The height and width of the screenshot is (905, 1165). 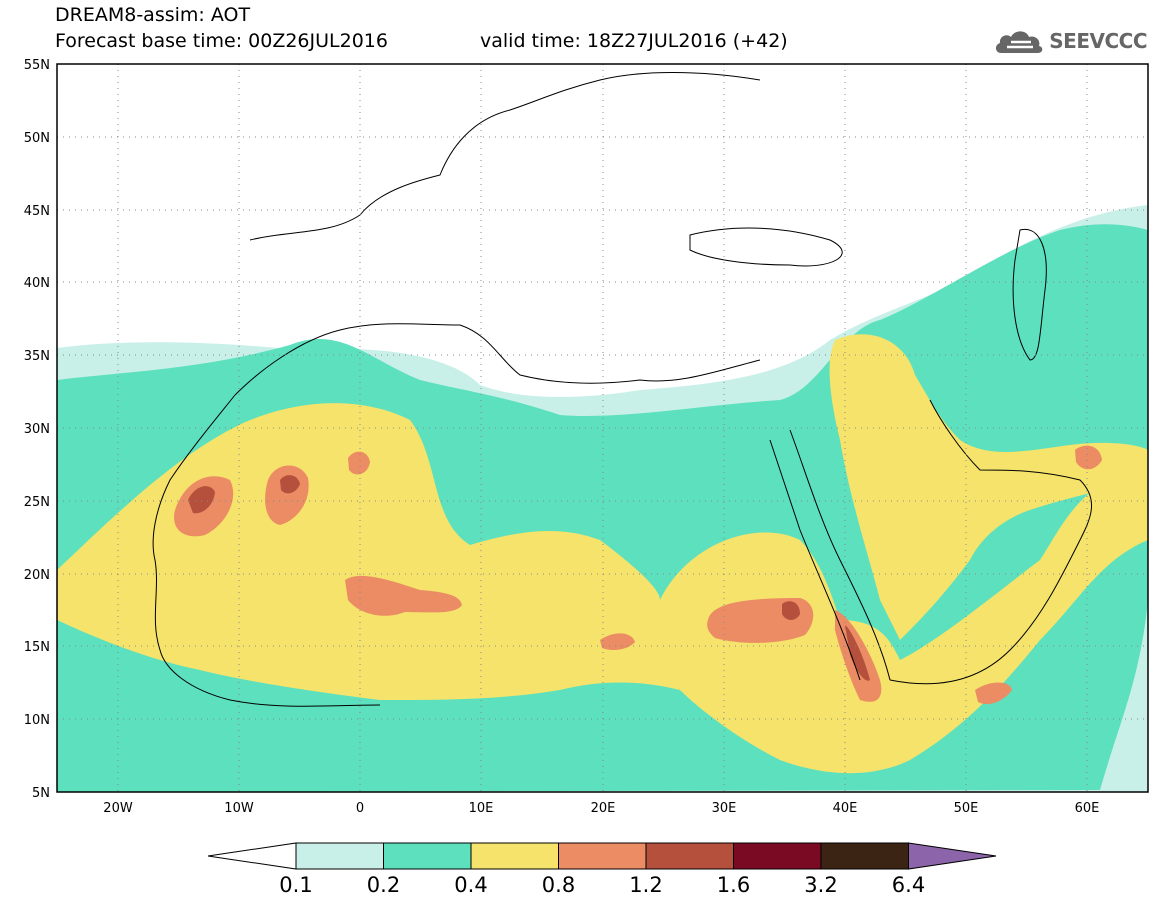 I want to click on lon-label: 10E, so click(x=481, y=808).